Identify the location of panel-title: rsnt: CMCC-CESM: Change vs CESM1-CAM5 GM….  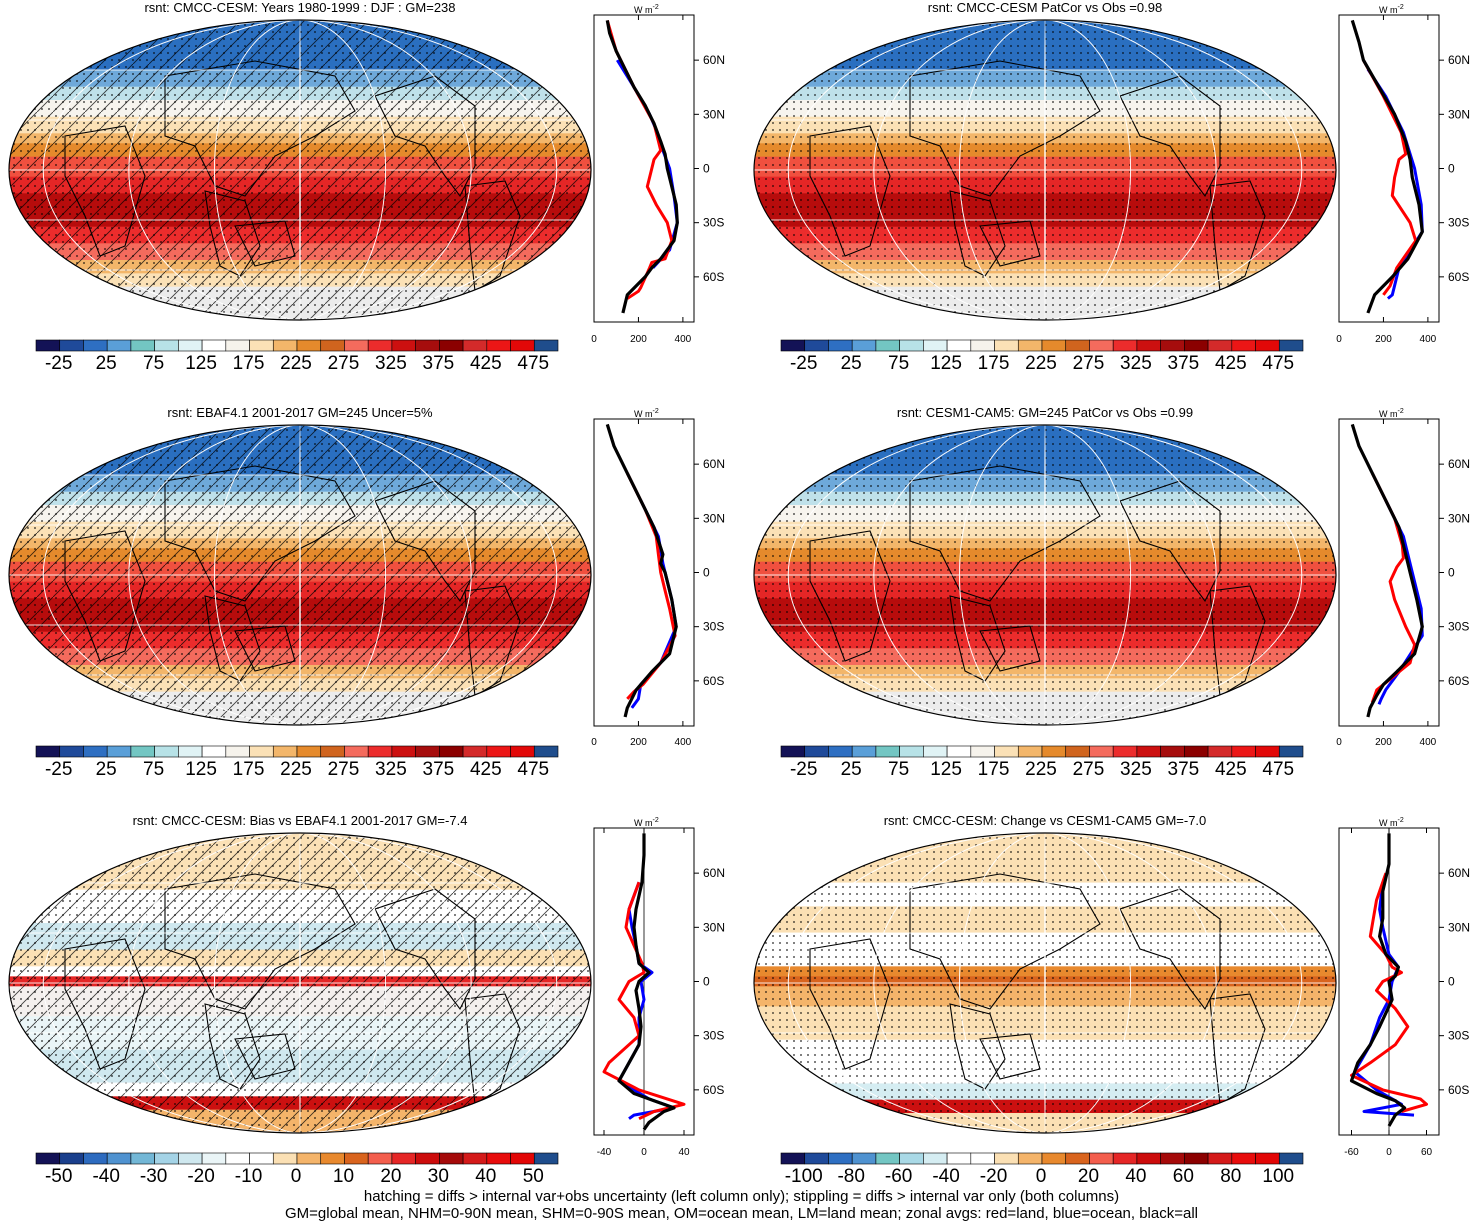
(1045, 820).